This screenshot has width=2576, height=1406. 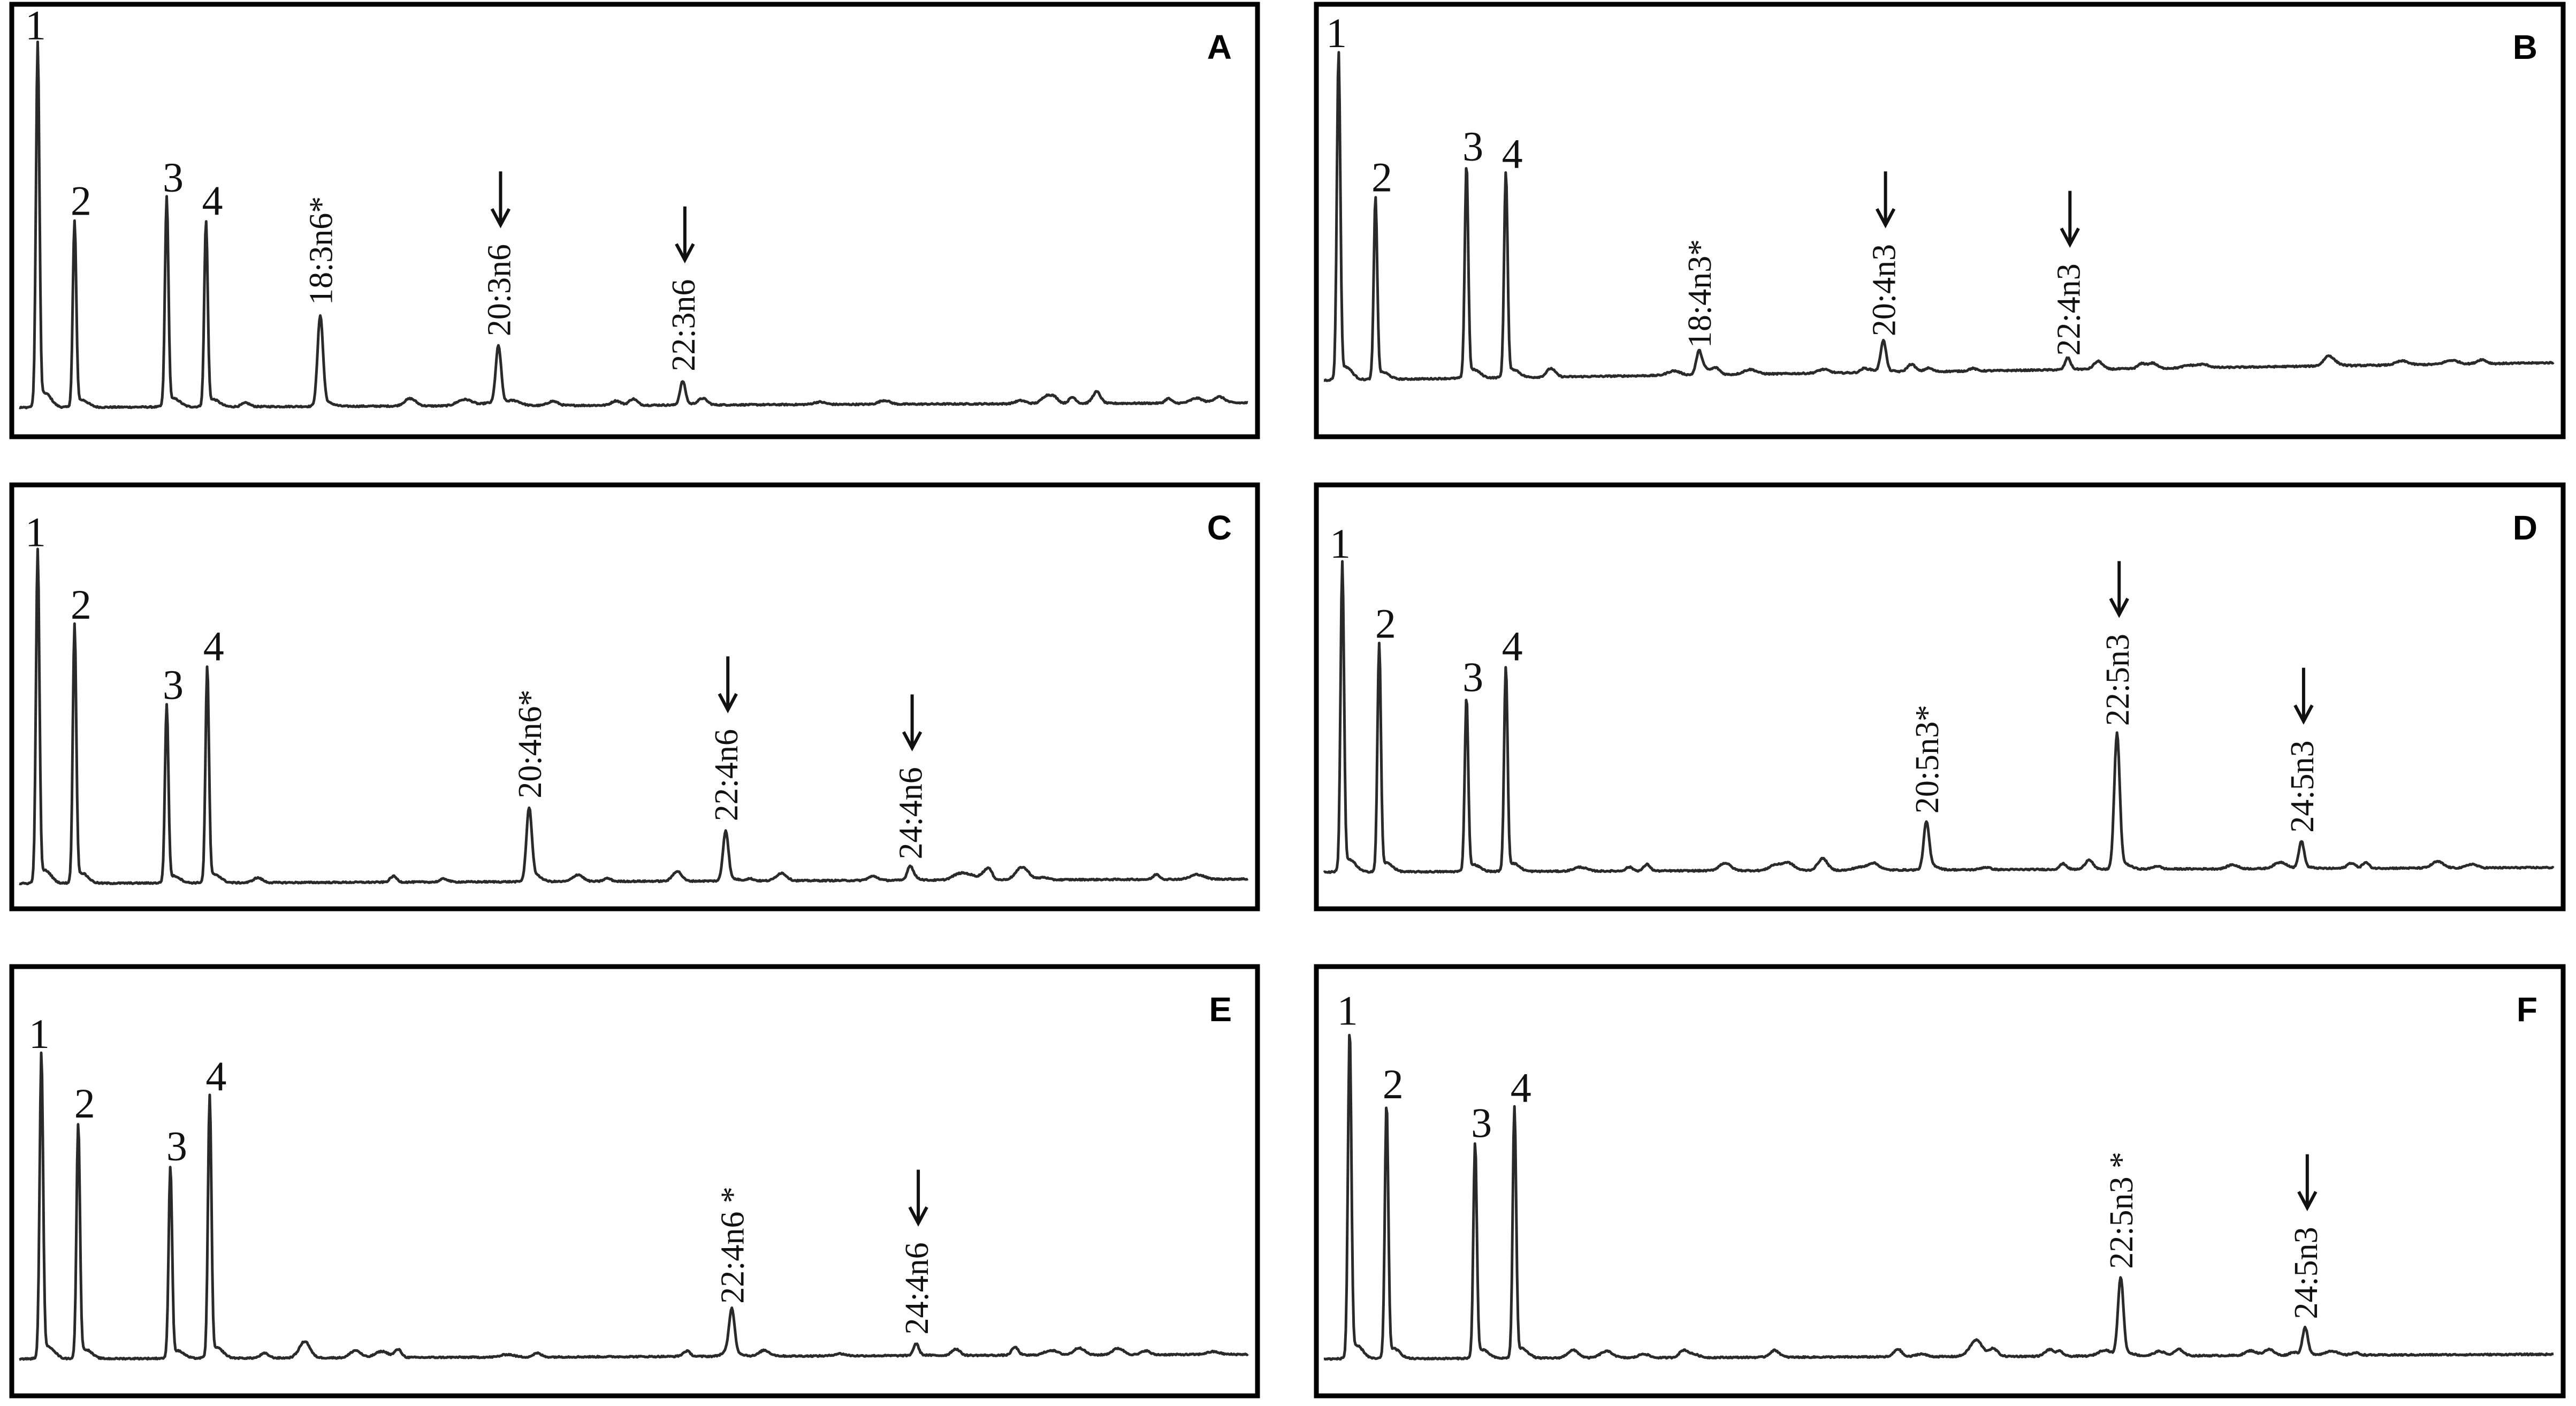 I want to click on panel-c: 12 34 20:4n6* 22:4n6 24:4n6 C, so click(x=634, y=696).